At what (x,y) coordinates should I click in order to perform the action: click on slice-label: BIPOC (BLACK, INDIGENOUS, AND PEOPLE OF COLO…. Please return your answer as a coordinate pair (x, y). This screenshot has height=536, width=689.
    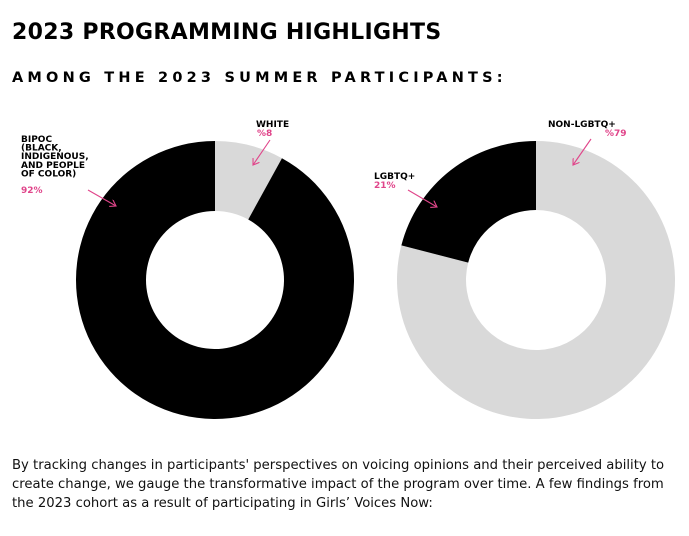
    Looking at the image, I should click on (55, 157).